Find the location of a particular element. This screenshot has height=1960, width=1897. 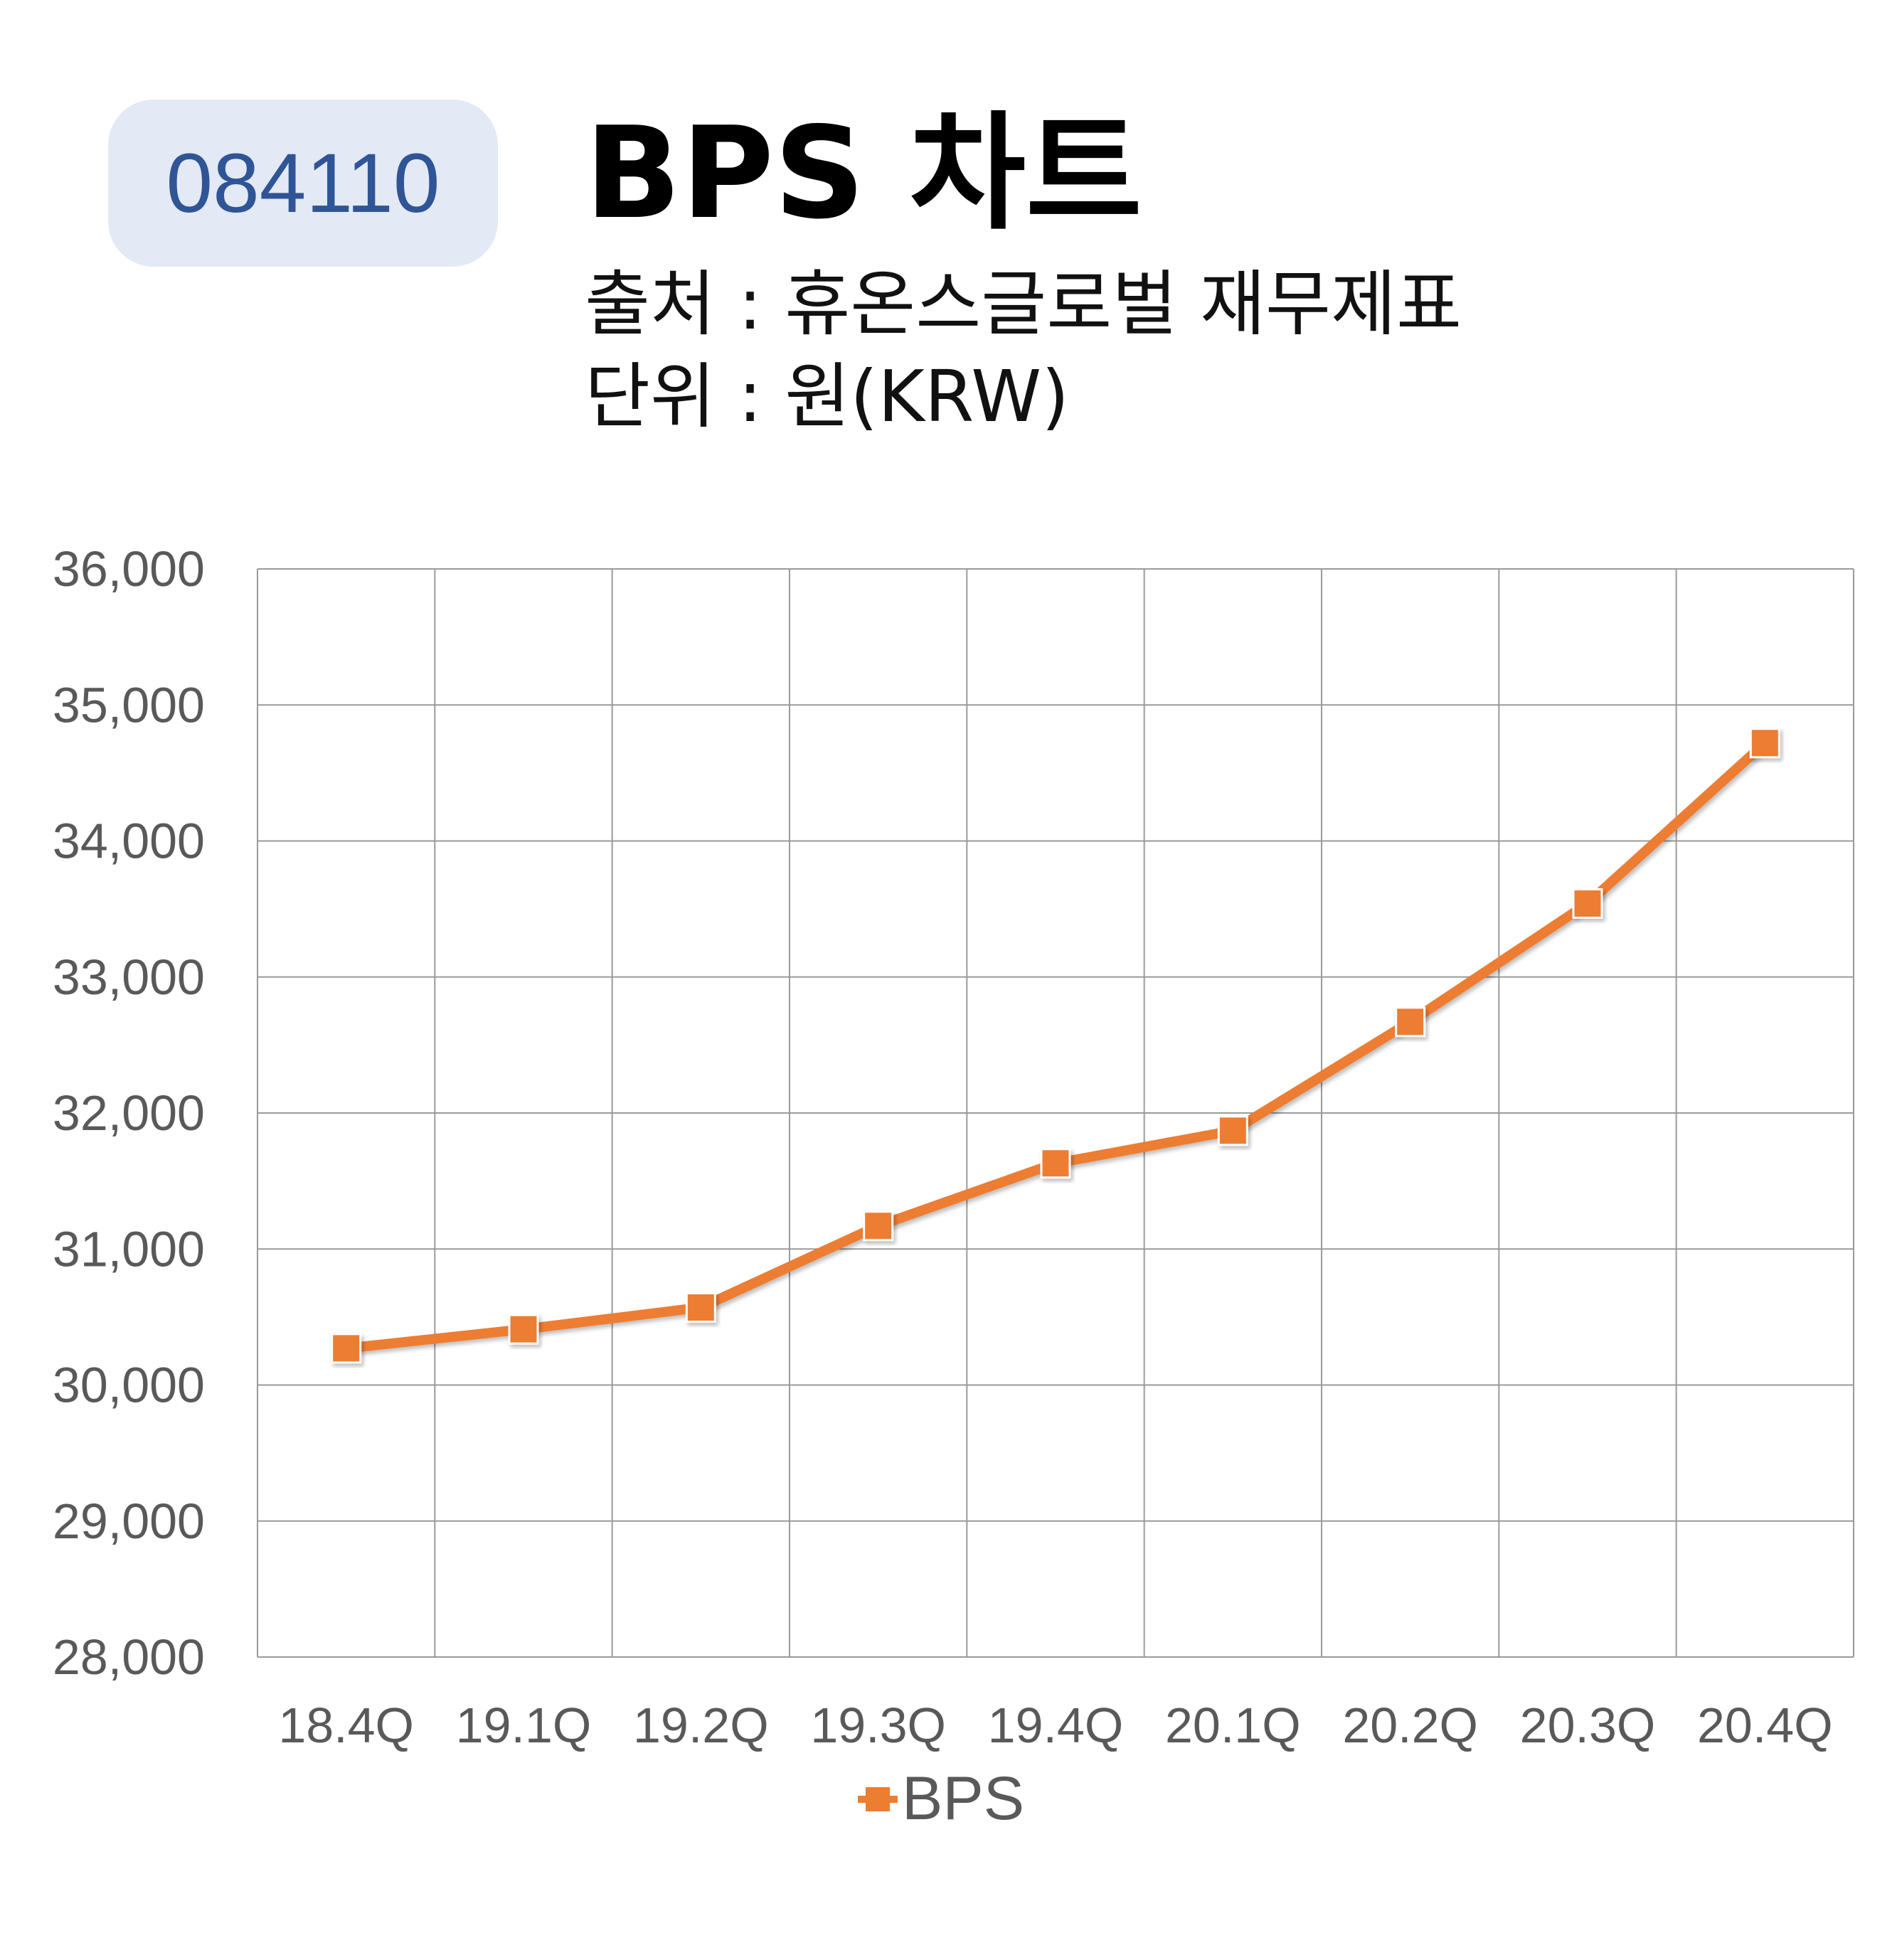

stock-code-badge: 084110 is located at coordinates (303, 183).